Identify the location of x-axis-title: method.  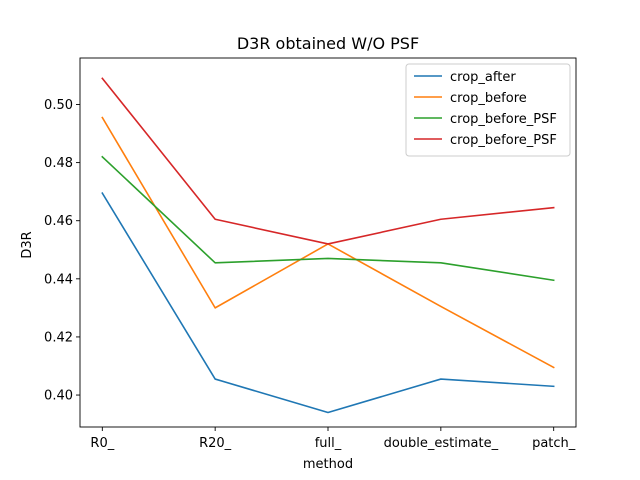
(328, 464).